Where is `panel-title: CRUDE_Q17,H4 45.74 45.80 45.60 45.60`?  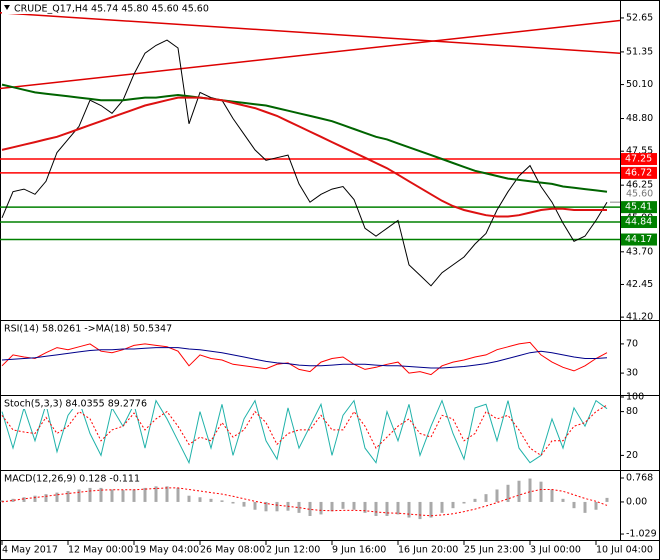
panel-title: CRUDE_Q17,H4 45.74 45.80 45.60 45.60 is located at coordinates (111, 9).